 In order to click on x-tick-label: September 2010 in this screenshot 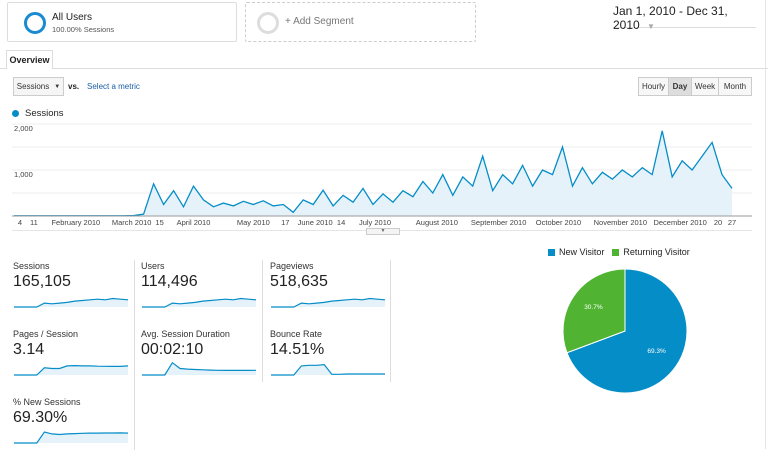, I will do `click(498, 222)`.